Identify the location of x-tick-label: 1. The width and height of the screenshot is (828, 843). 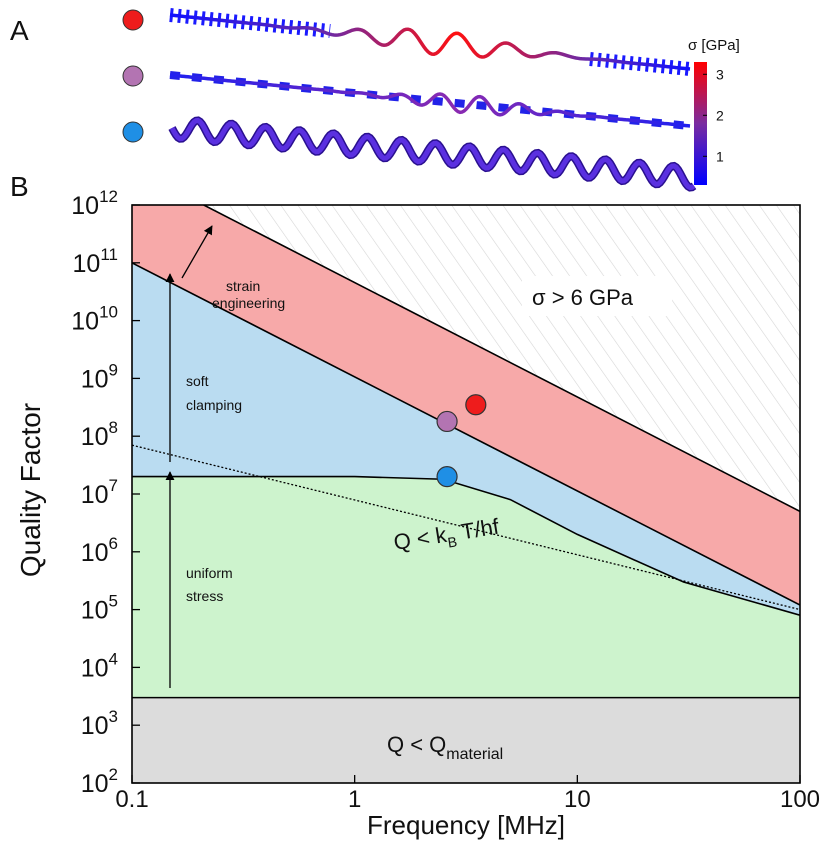
(354, 799).